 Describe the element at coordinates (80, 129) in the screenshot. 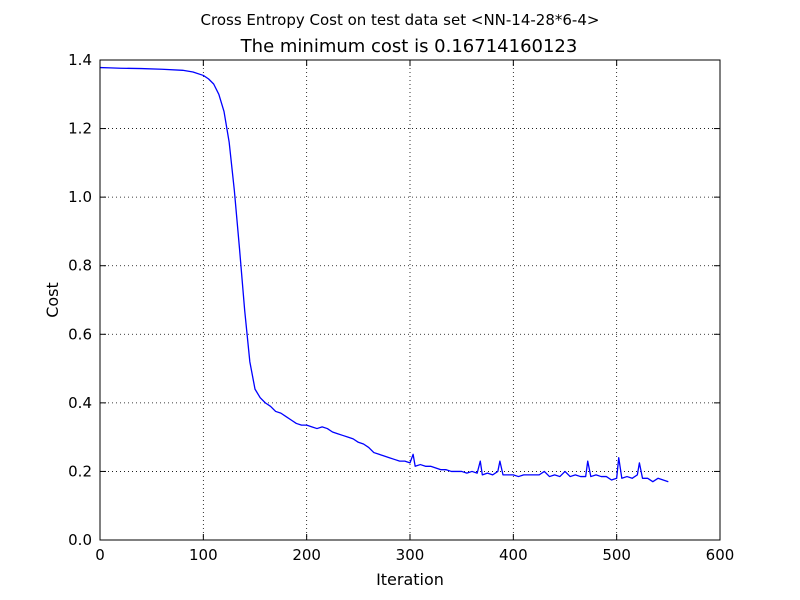

I see `y-tick-label: 1.2` at that location.